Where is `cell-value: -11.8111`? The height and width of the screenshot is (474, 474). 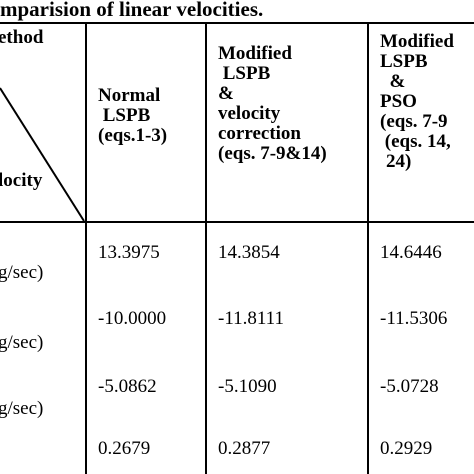 cell-value: -11.8111 is located at coordinates (251, 318).